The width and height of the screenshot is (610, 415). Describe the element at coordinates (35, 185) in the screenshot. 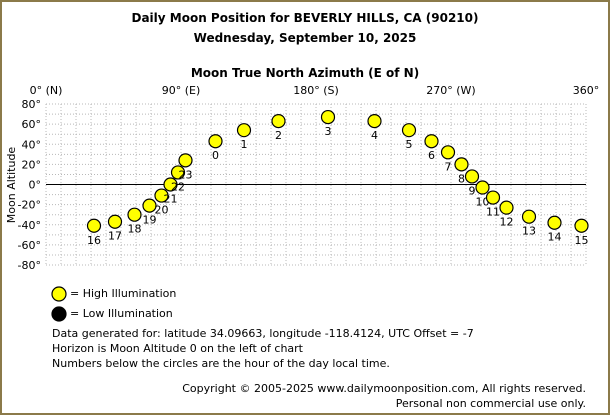

I see `y-tick-label: 0°` at that location.